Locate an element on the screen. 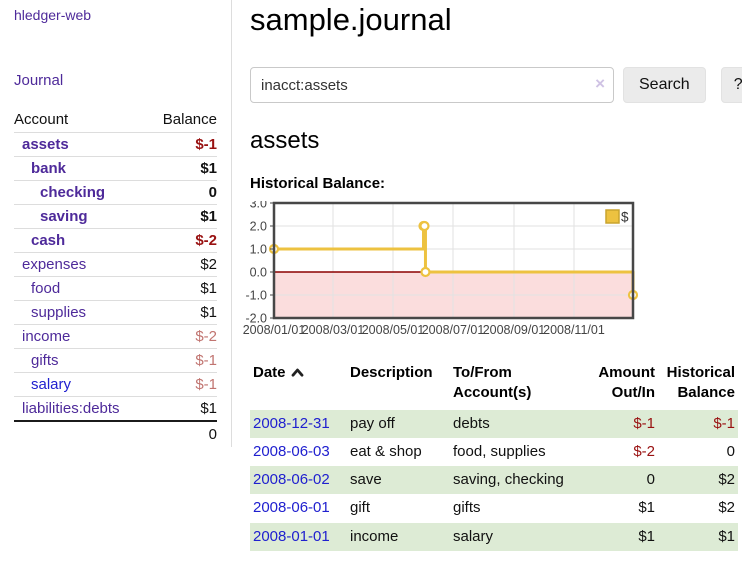 Image resolution: width=742 pixels, height=582 pixels. page-title: sample.journal is located at coordinates (351, 19).